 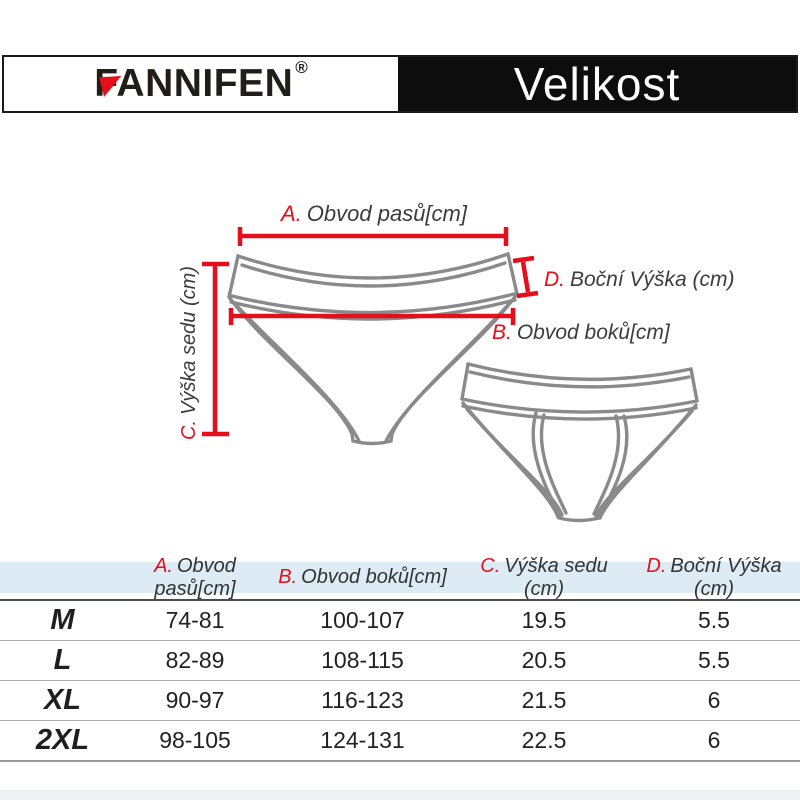 I want to click on xl-seat: 21.5, so click(x=544, y=700).